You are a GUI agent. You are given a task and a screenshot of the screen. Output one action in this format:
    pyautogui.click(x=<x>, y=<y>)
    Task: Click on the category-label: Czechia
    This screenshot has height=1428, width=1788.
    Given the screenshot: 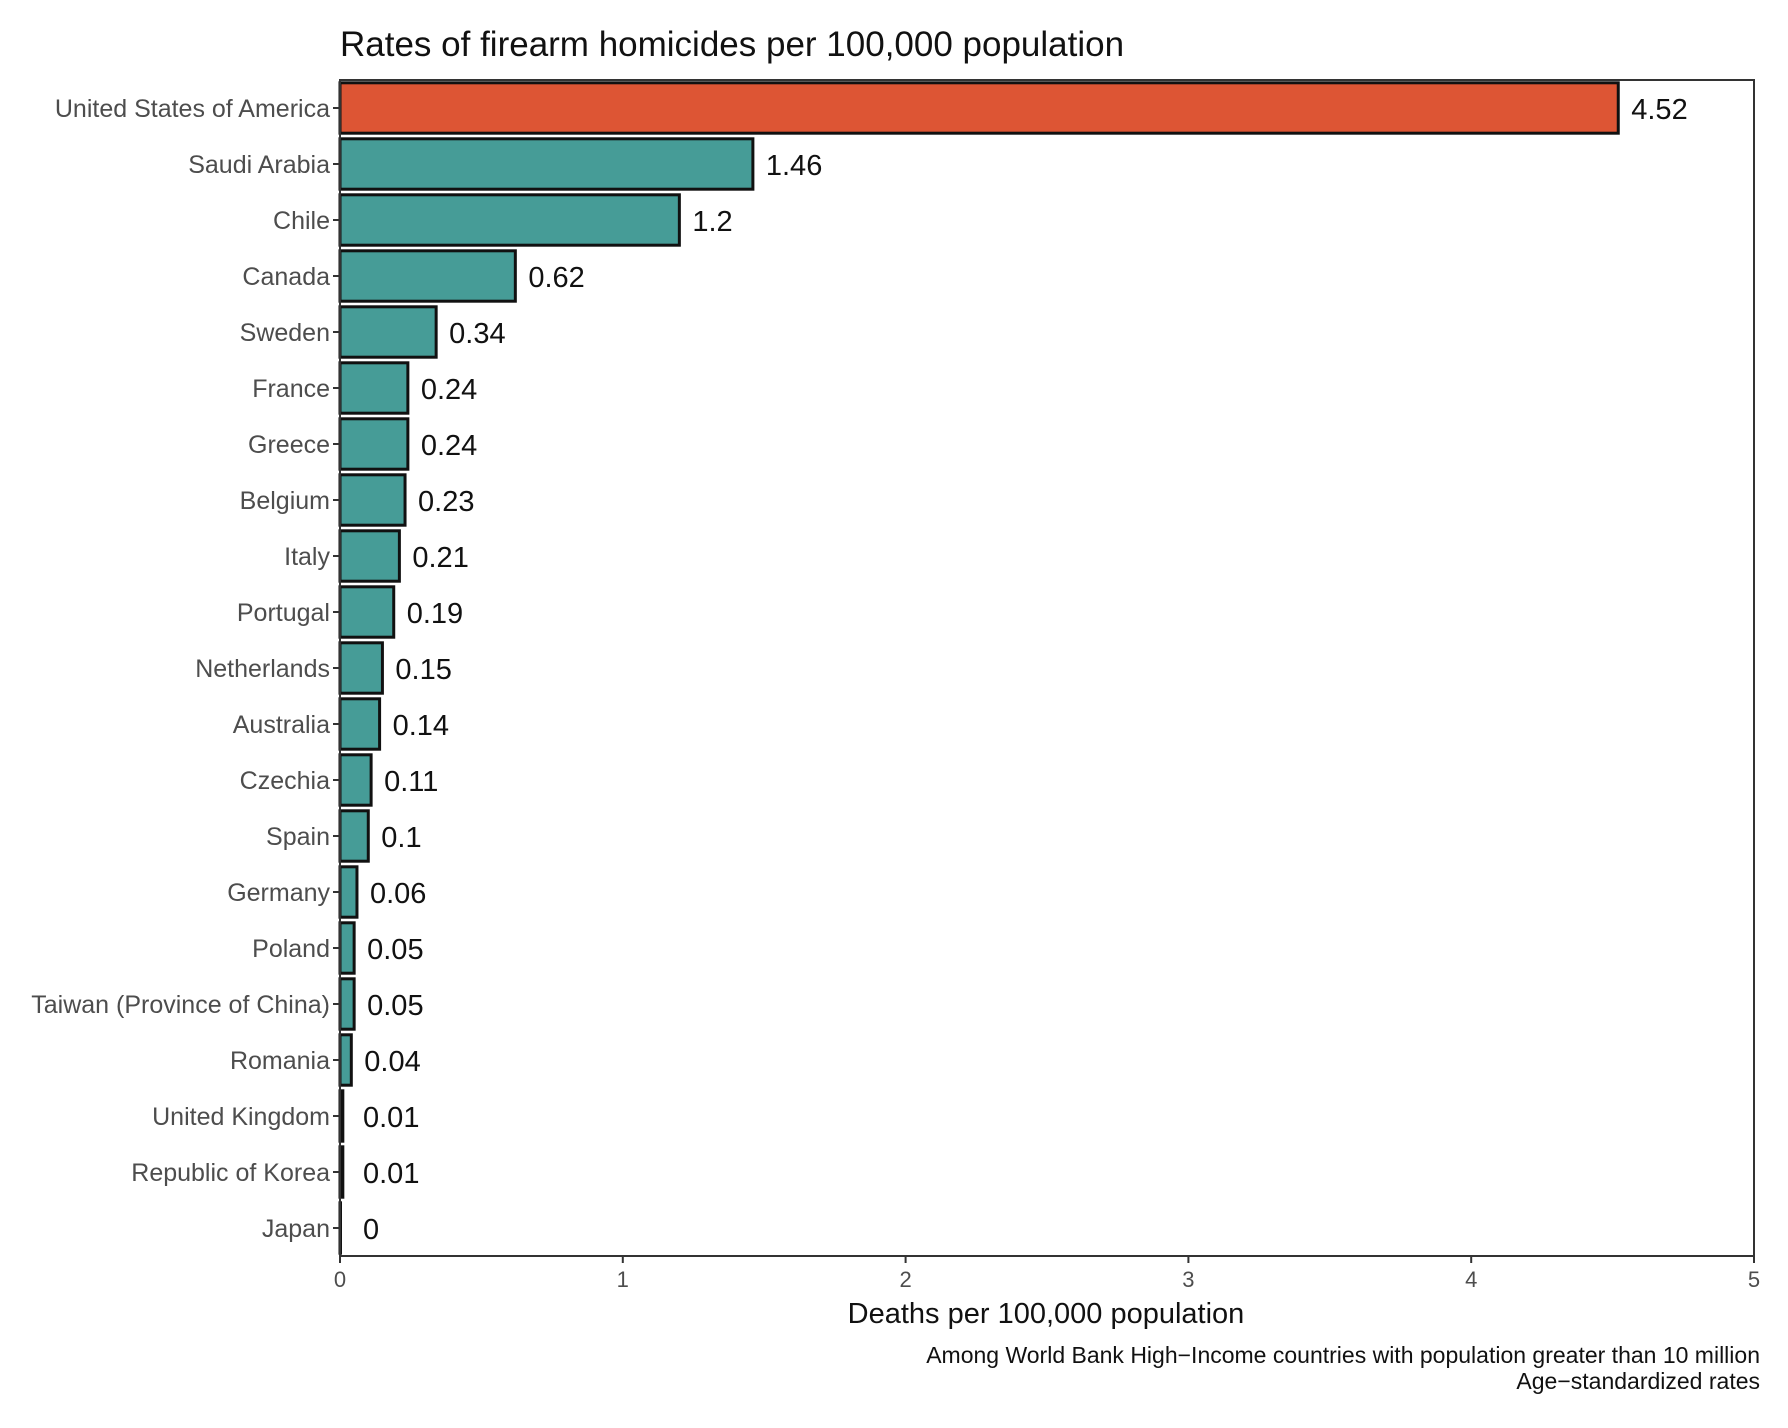 What is the action you would take?
    pyautogui.click(x=285, y=781)
    